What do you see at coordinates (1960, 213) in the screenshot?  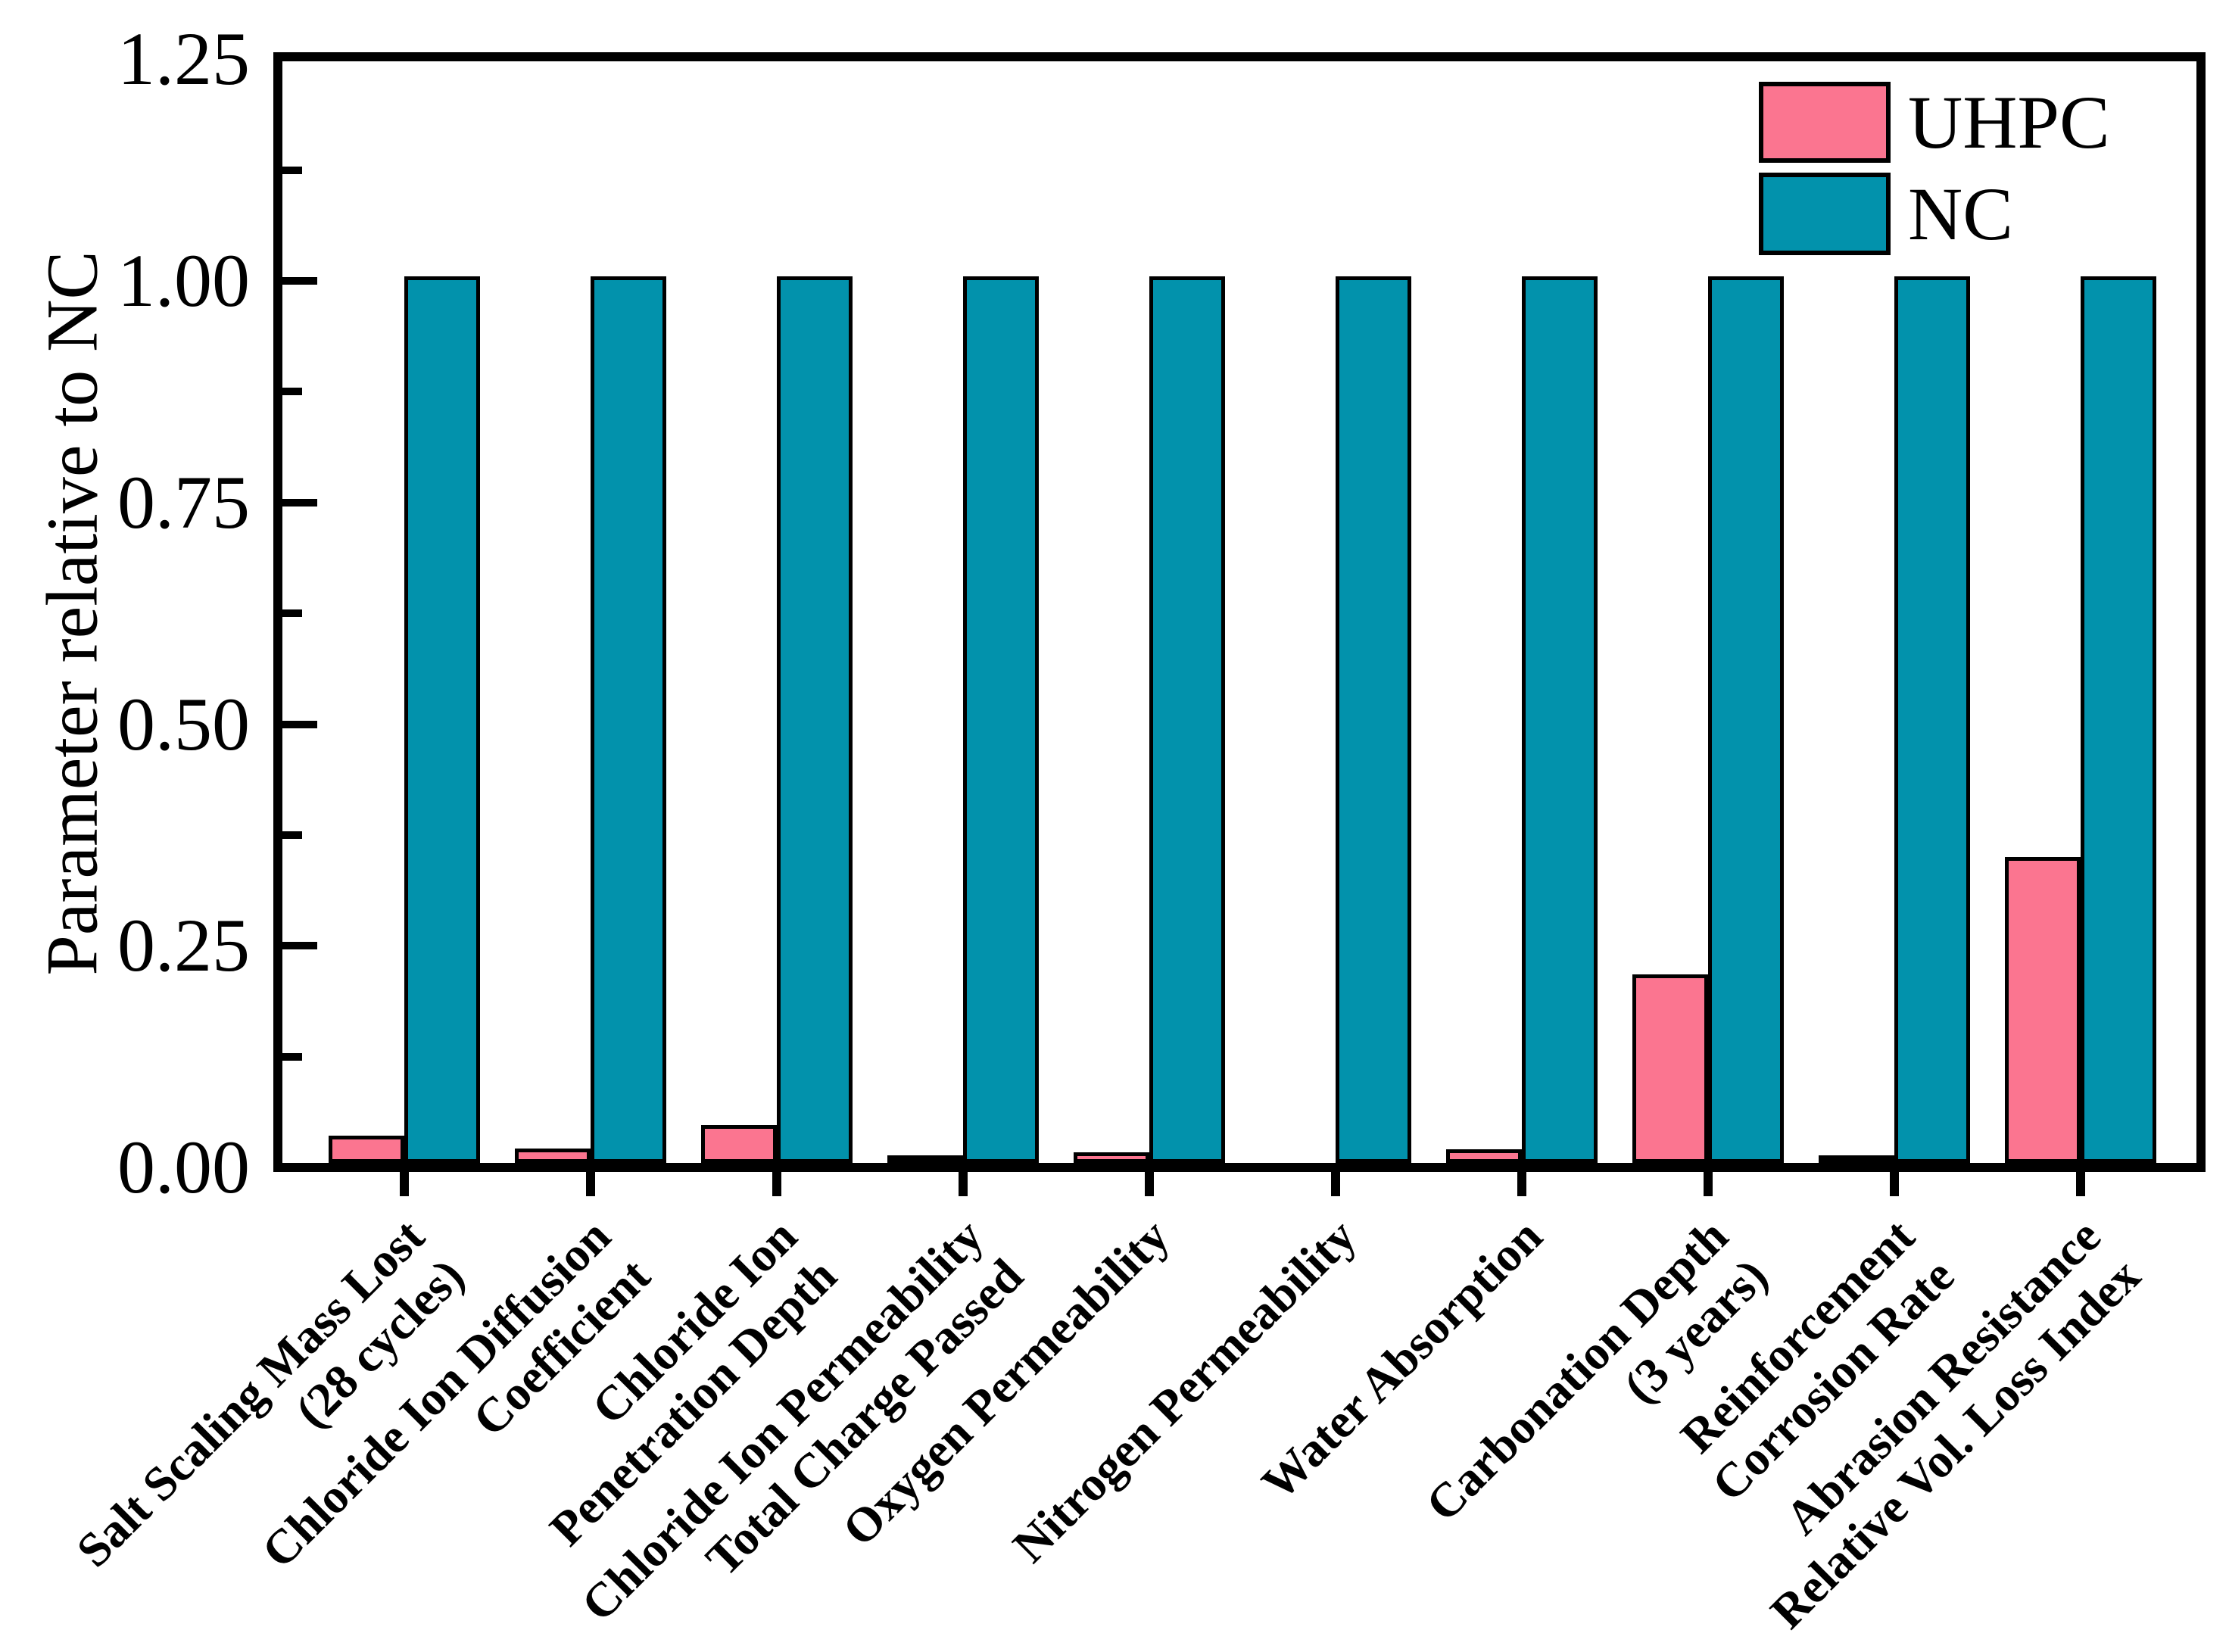 I see `legend-label-nc: NC` at bounding box center [1960, 213].